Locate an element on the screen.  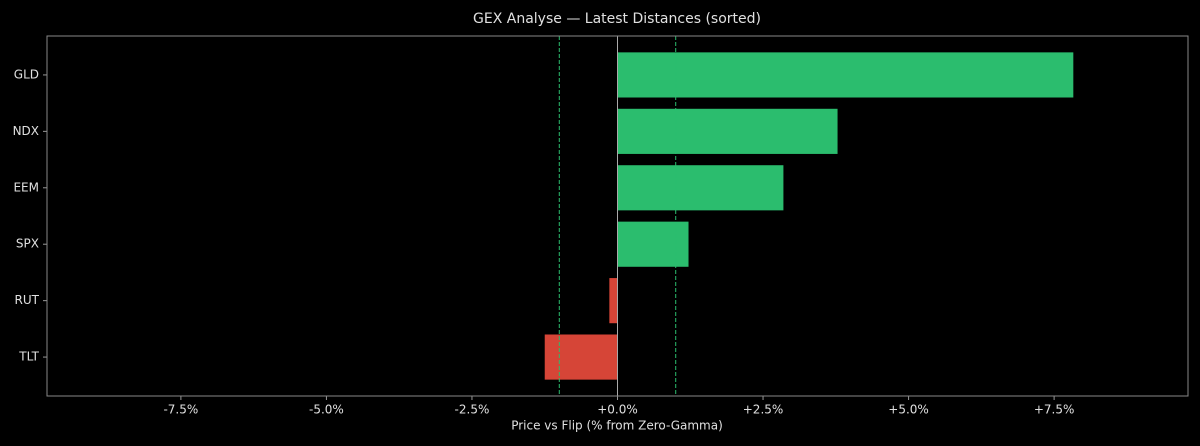
x-tick-label: +0.0% is located at coordinates (617, 410).